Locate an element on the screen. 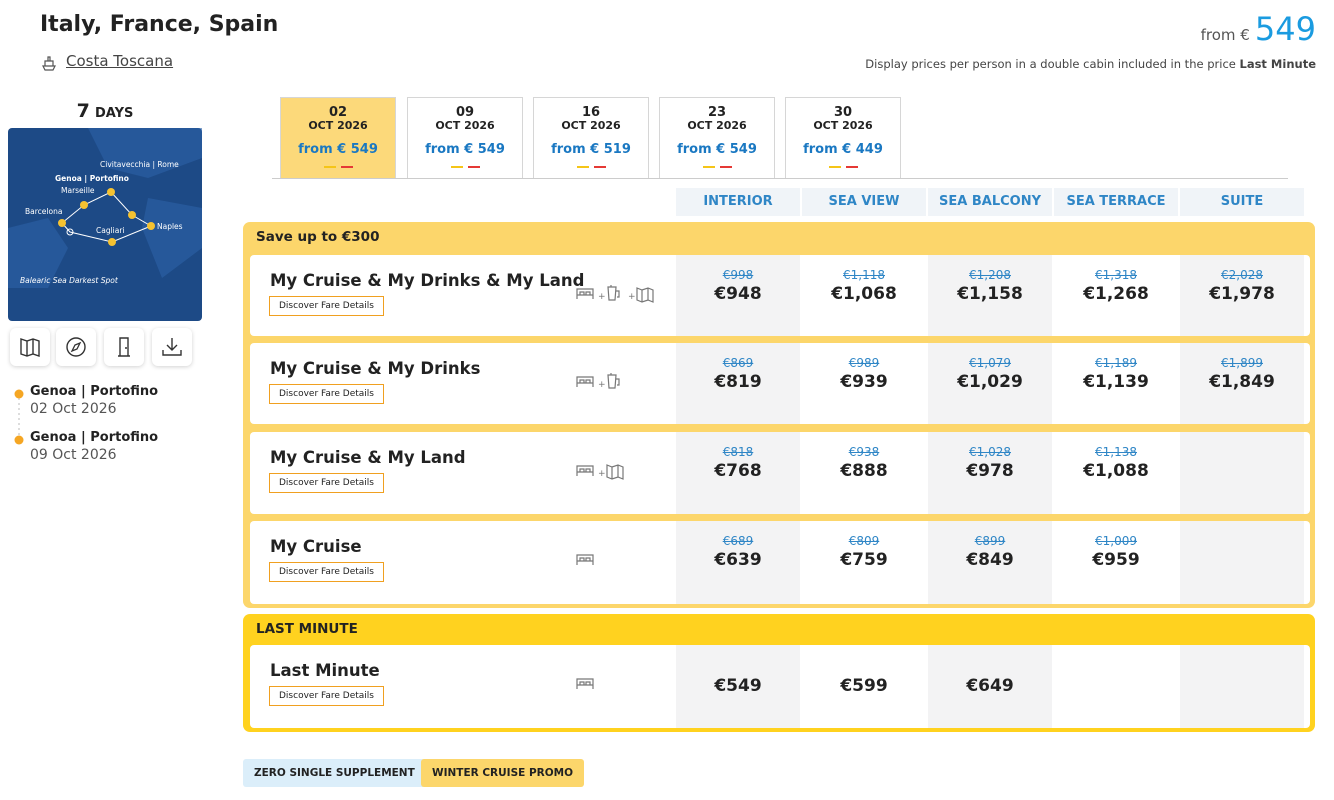 The height and width of the screenshot is (800, 1334). price: €959 is located at coordinates (1116, 560).